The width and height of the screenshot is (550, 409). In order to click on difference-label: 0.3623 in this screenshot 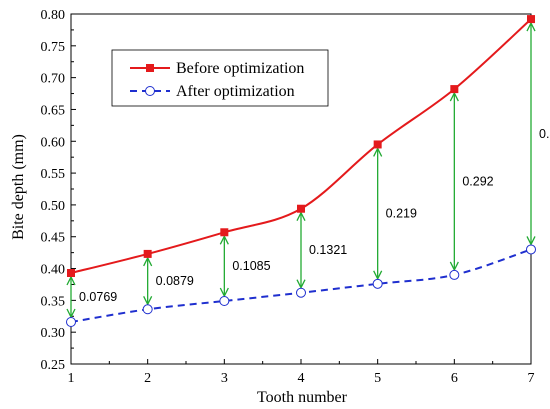, I will do `click(544, 134)`.